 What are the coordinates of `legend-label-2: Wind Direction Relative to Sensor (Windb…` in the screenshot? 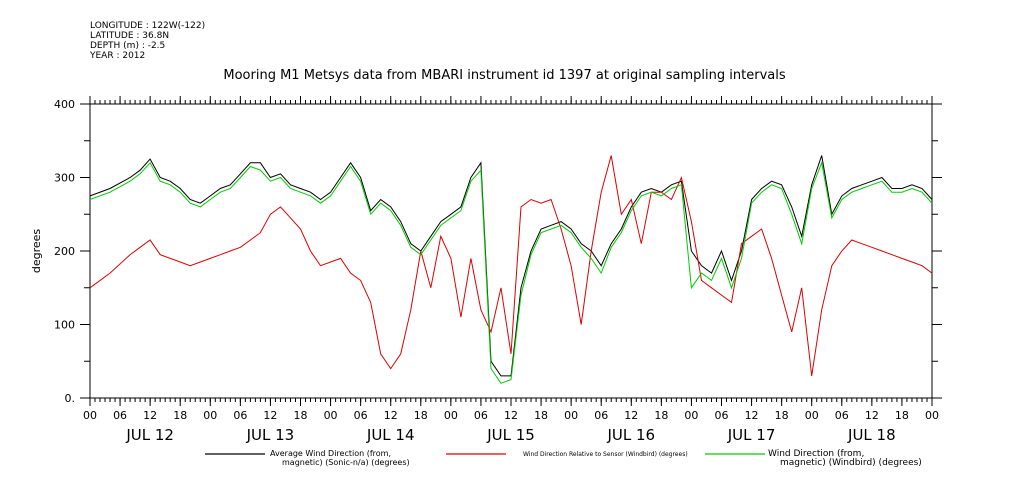 It's located at (605, 454).